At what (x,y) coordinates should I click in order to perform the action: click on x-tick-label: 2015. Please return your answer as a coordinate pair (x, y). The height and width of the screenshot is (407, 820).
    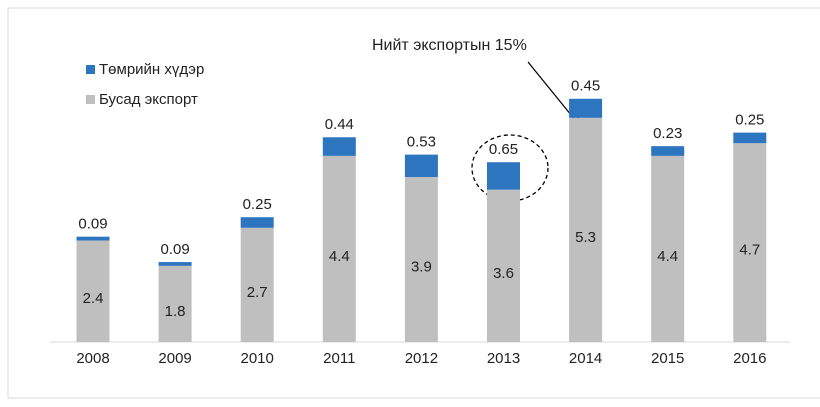
    Looking at the image, I should click on (667, 358).